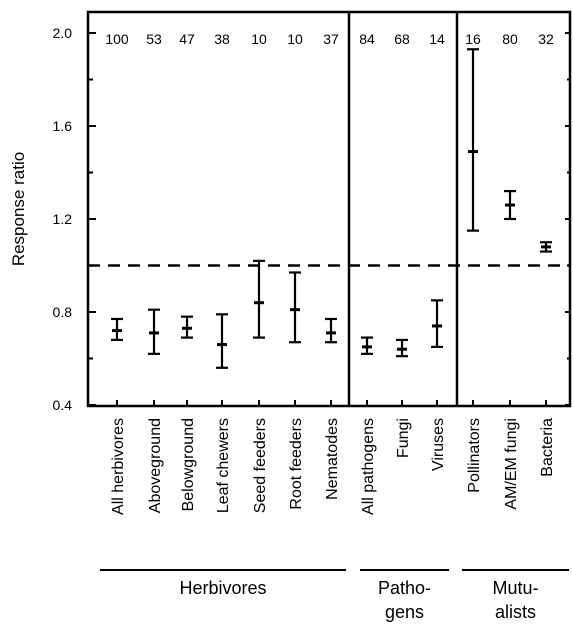  I want to click on category-label: All herbivores, so click(118, 466).